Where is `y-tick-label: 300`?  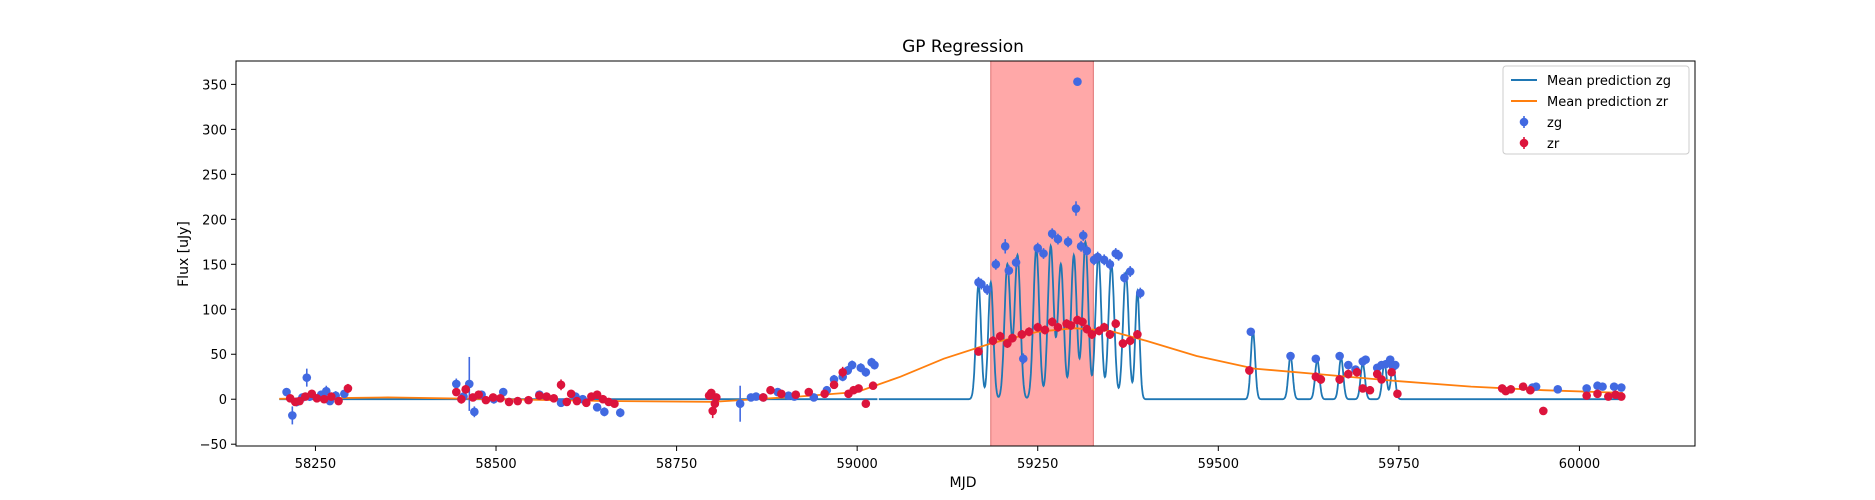
y-tick-label: 300 is located at coordinates (214, 130).